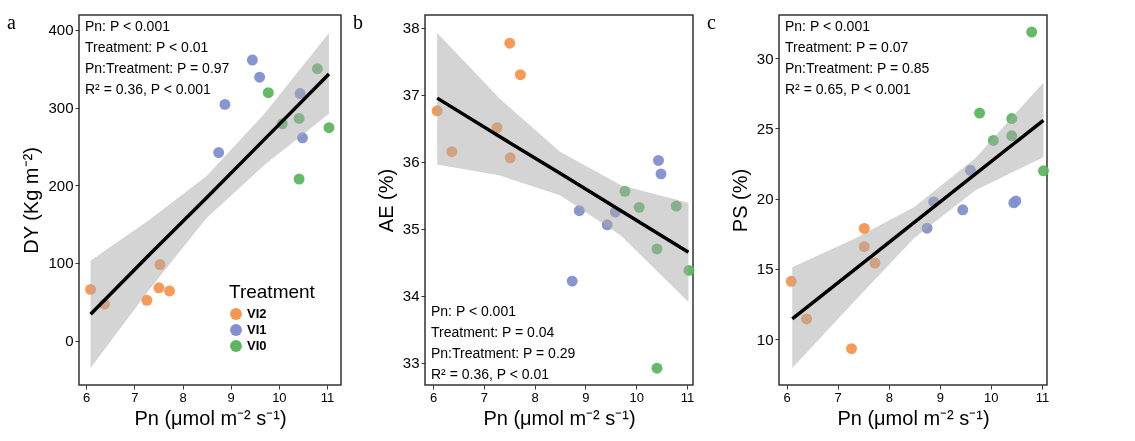 This screenshot has height=441, width=1135. I want to click on y-tick-label: 100, so click(61, 263).